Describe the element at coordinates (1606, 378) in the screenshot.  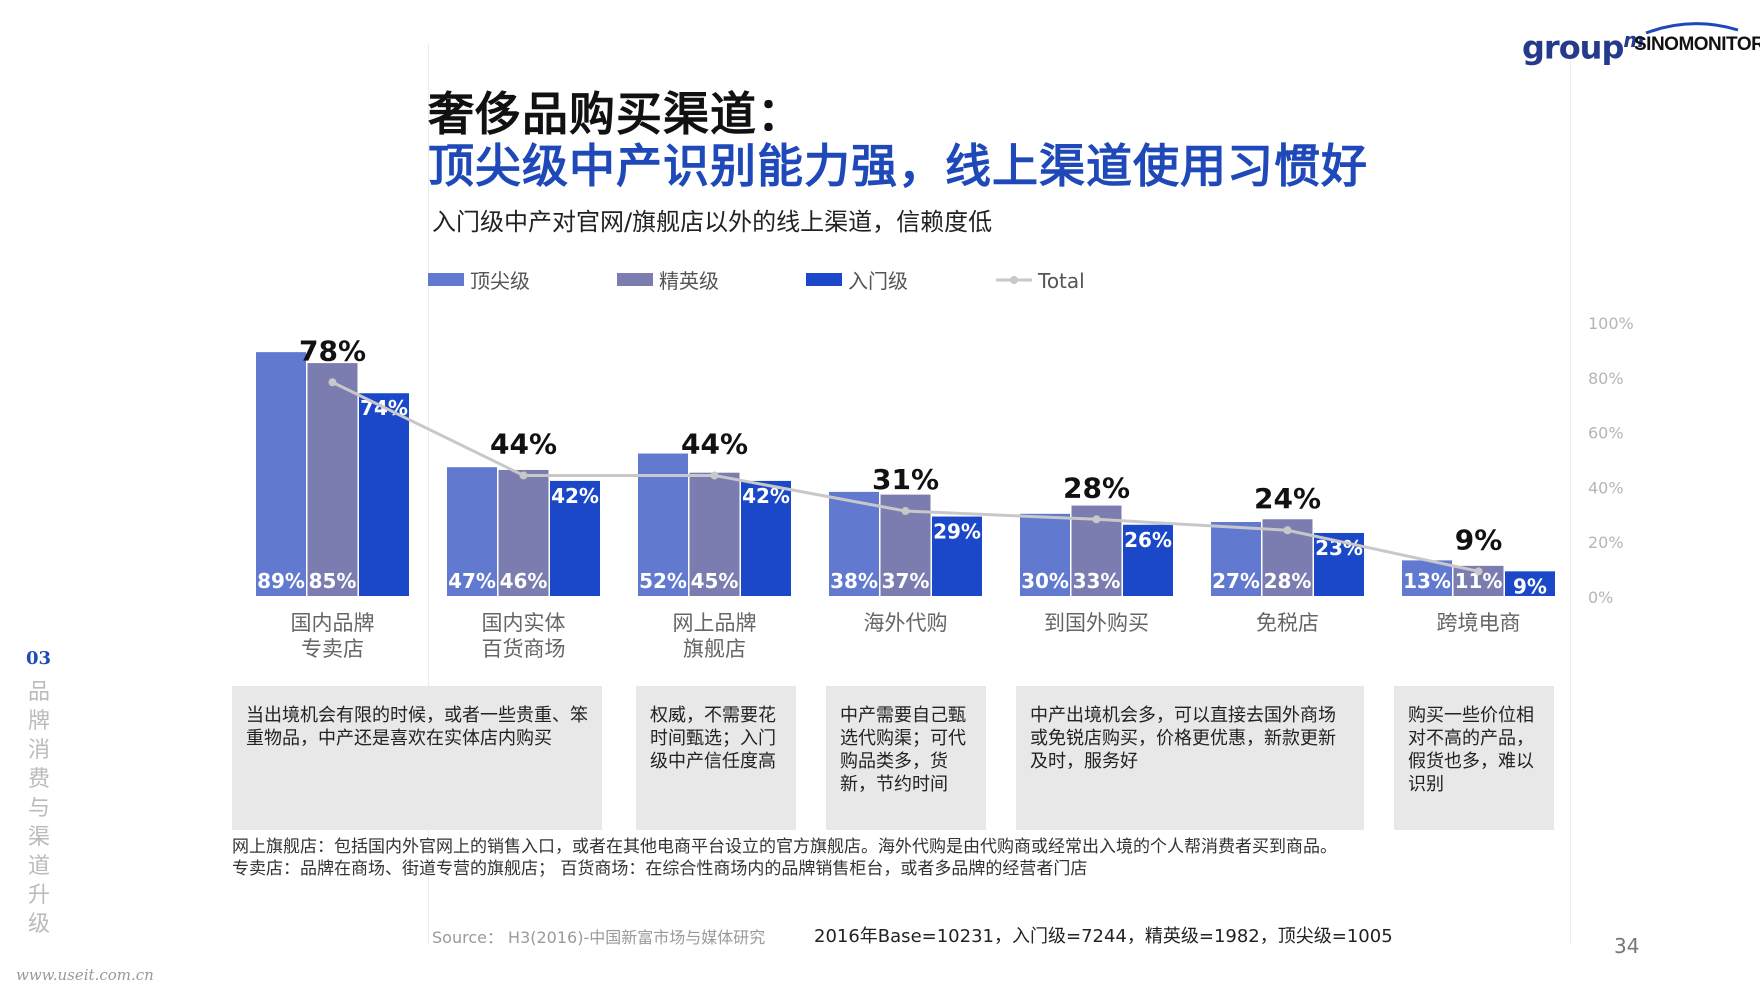
I see `y-tick-label: 80%` at that location.